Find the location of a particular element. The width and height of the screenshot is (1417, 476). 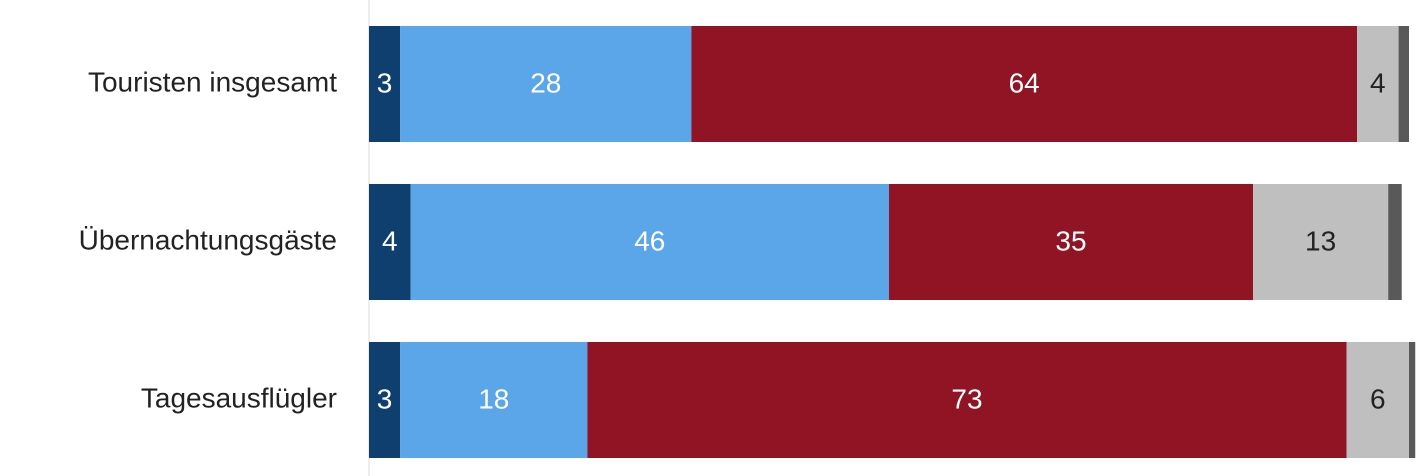

data-label: 46 is located at coordinates (649, 240).